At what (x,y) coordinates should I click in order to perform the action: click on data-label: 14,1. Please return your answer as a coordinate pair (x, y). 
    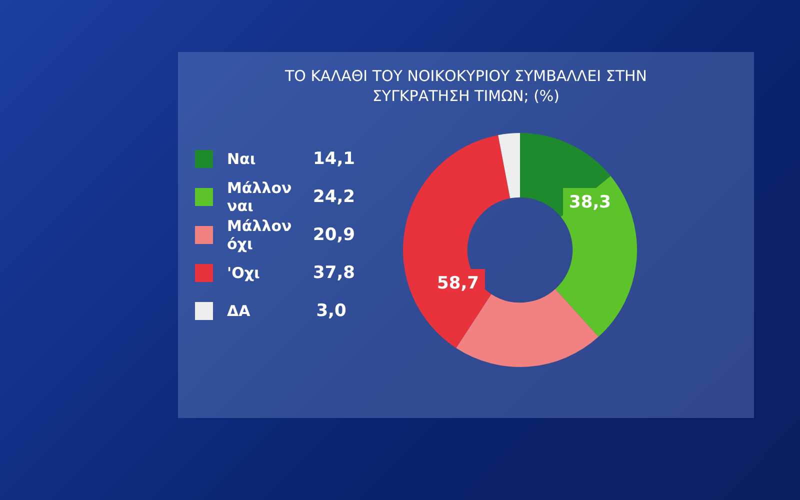
    Looking at the image, I should click on (334, 159).